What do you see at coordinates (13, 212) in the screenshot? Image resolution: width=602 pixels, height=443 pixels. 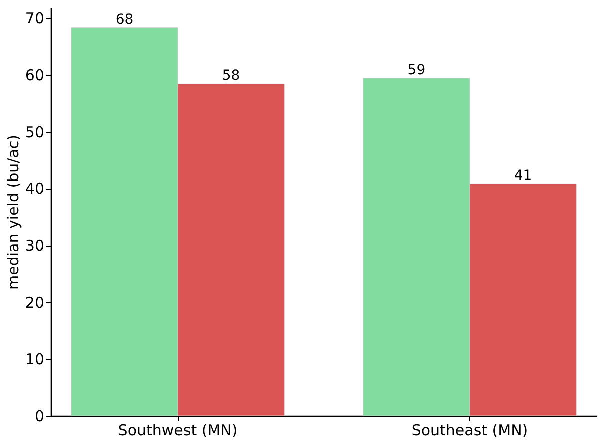 I see `y-axis-title: median yield (bu/ac)` at bounding box center [13, 212].